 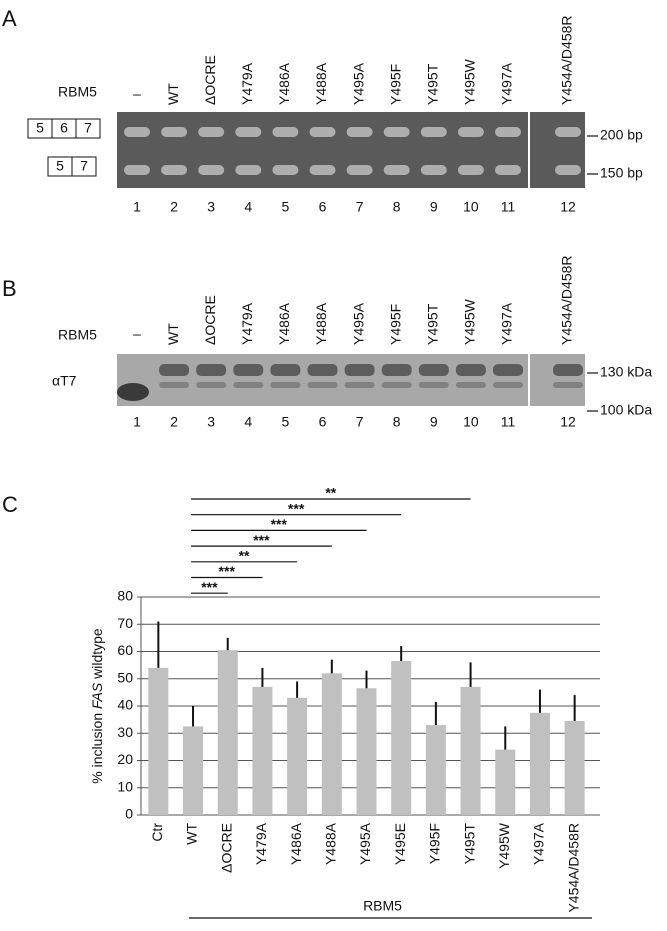 What do you see at coordinates (211, 207) in the screenshot?
I see `lane-number: 3` at bounding box center [211, 207].